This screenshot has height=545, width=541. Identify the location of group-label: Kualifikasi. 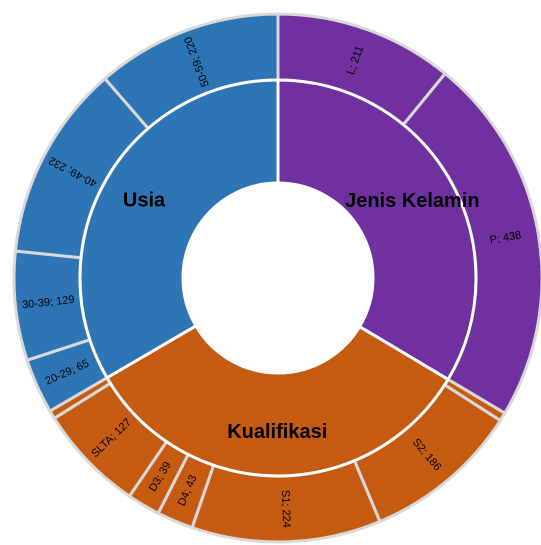
(277, 432).